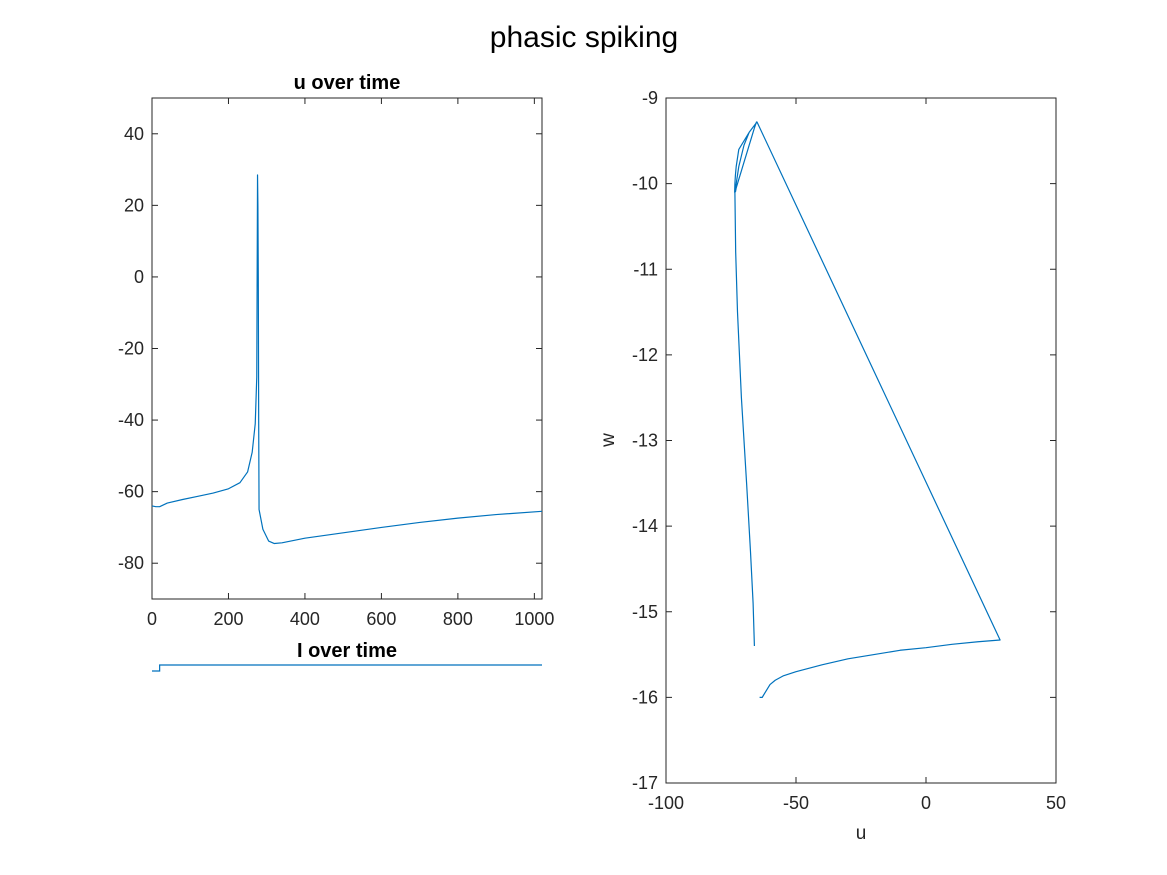  Describe the element at coordinates (645, 783) in the screenshot. I see `phase-plane-ytick-label: -17` at that location.